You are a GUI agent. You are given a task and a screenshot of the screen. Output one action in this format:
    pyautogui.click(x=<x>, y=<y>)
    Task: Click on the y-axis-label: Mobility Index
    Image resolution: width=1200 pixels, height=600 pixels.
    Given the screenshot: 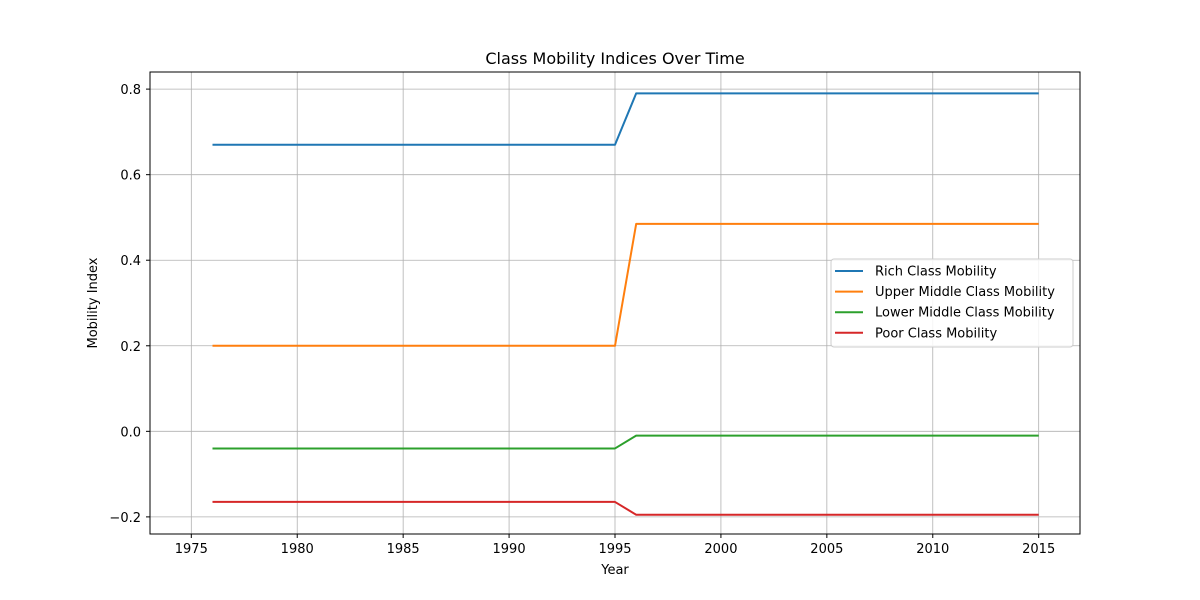 What is the action you would take?
    pyautogui.click(x=93, y=302)
    